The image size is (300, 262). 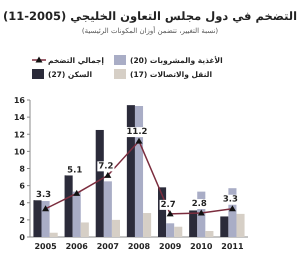 What do you see at coordinates (77, 246) in the screenshot?
I see `x-tick-label: 2006` at bounding box center [77, 246].